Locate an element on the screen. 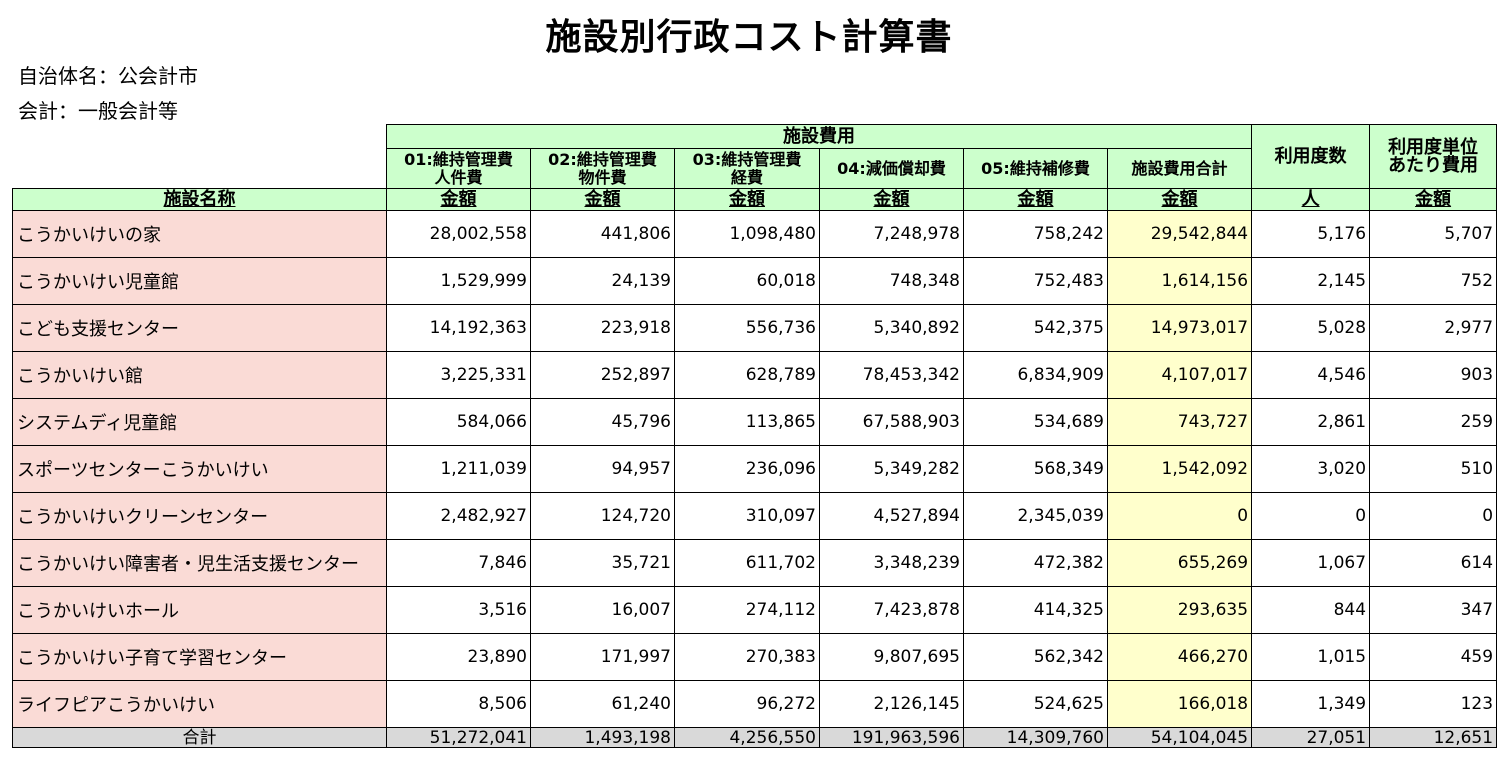  value-cell: 568,349 is located at coordinates (1035, 469).